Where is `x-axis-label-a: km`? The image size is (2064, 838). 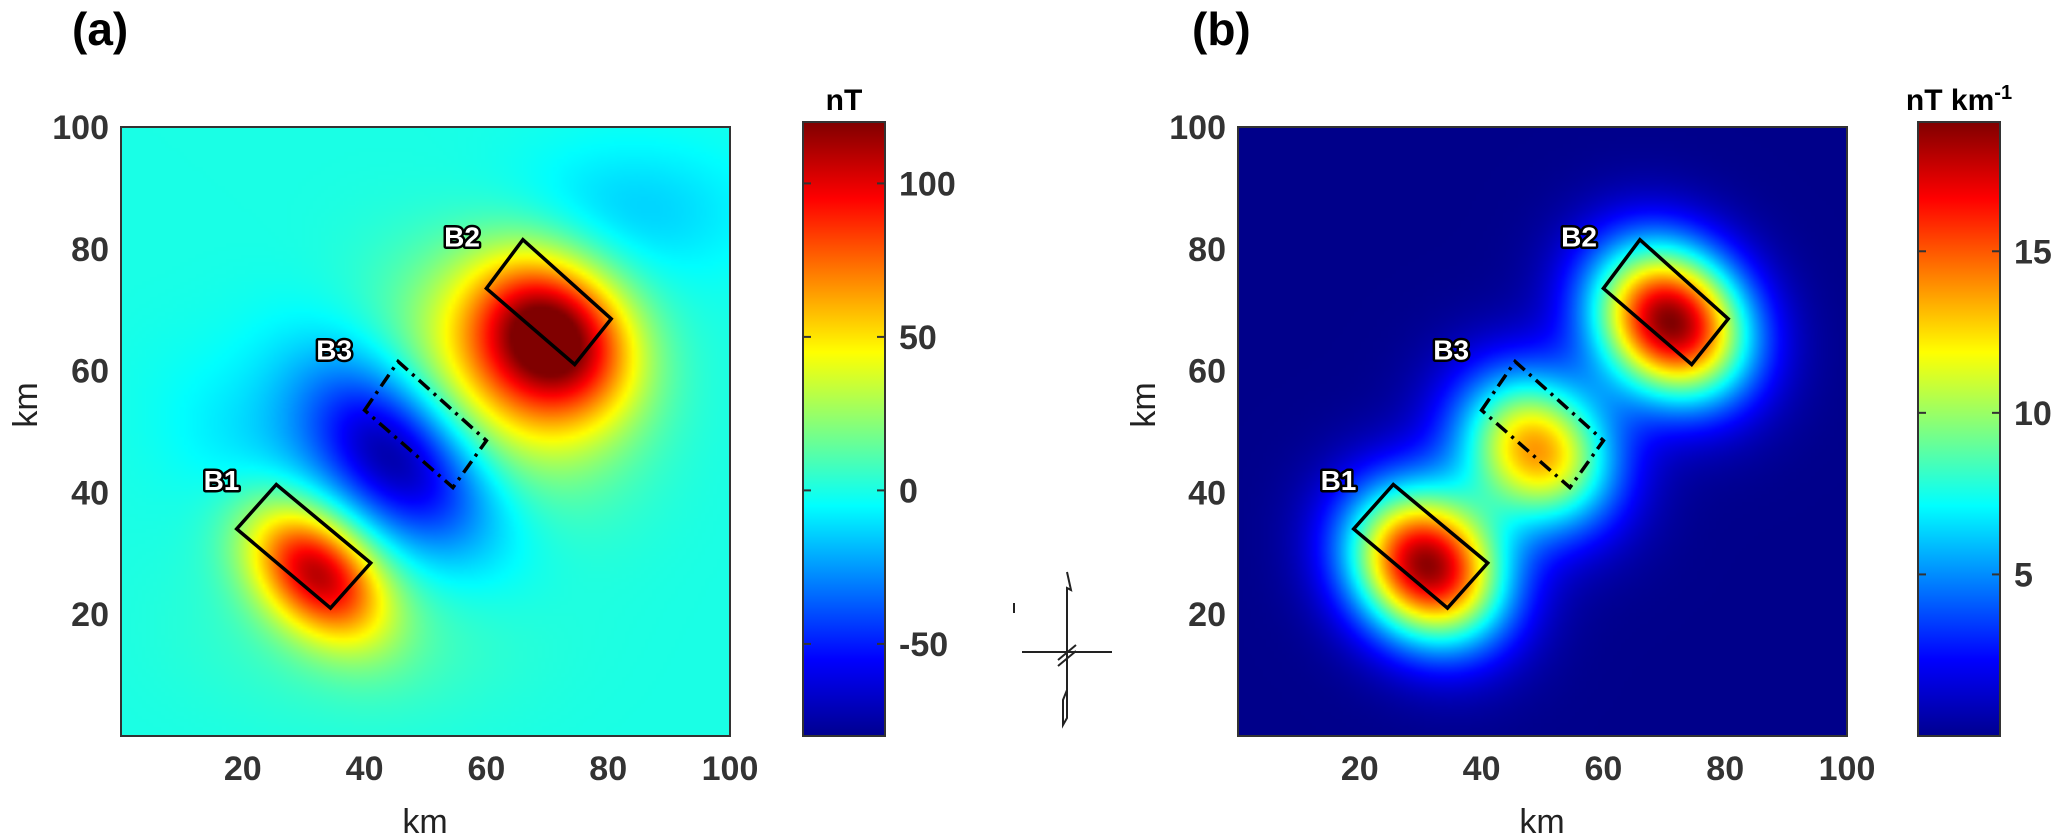 x-axis-label-a: km is located at coordinates (424, 820).